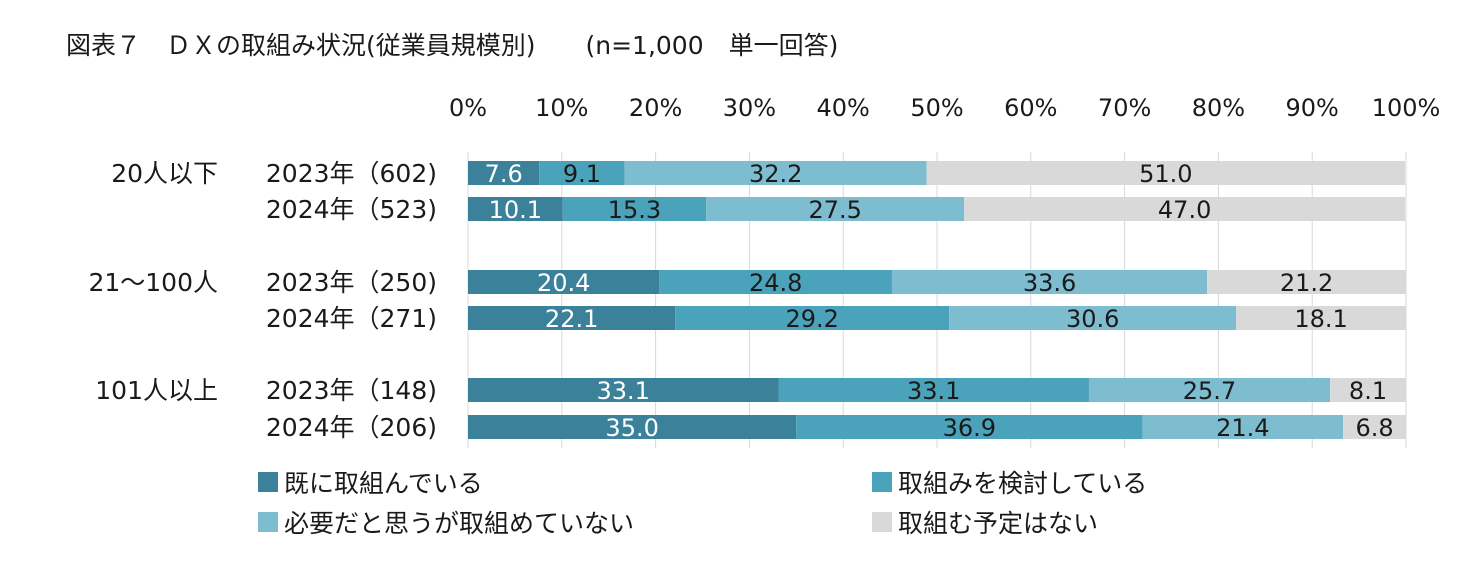  I want to click on x-tick-label: 10%, so click(561, 108).